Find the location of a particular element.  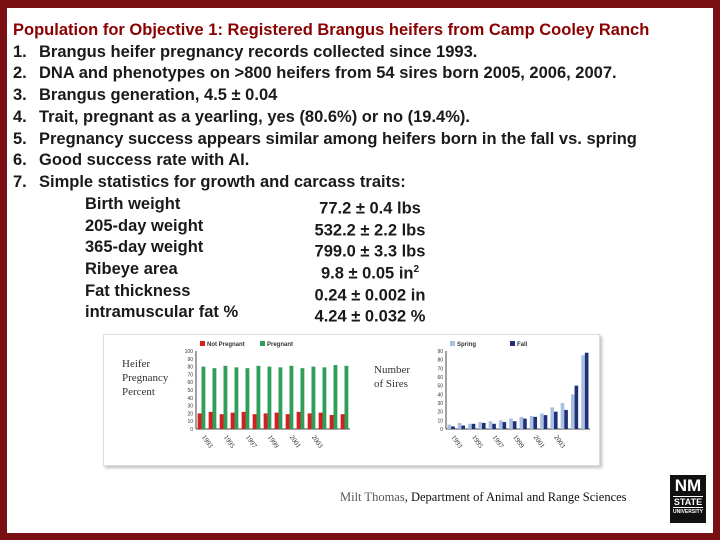

item-number: 5. is located at coordinates (20, 138).